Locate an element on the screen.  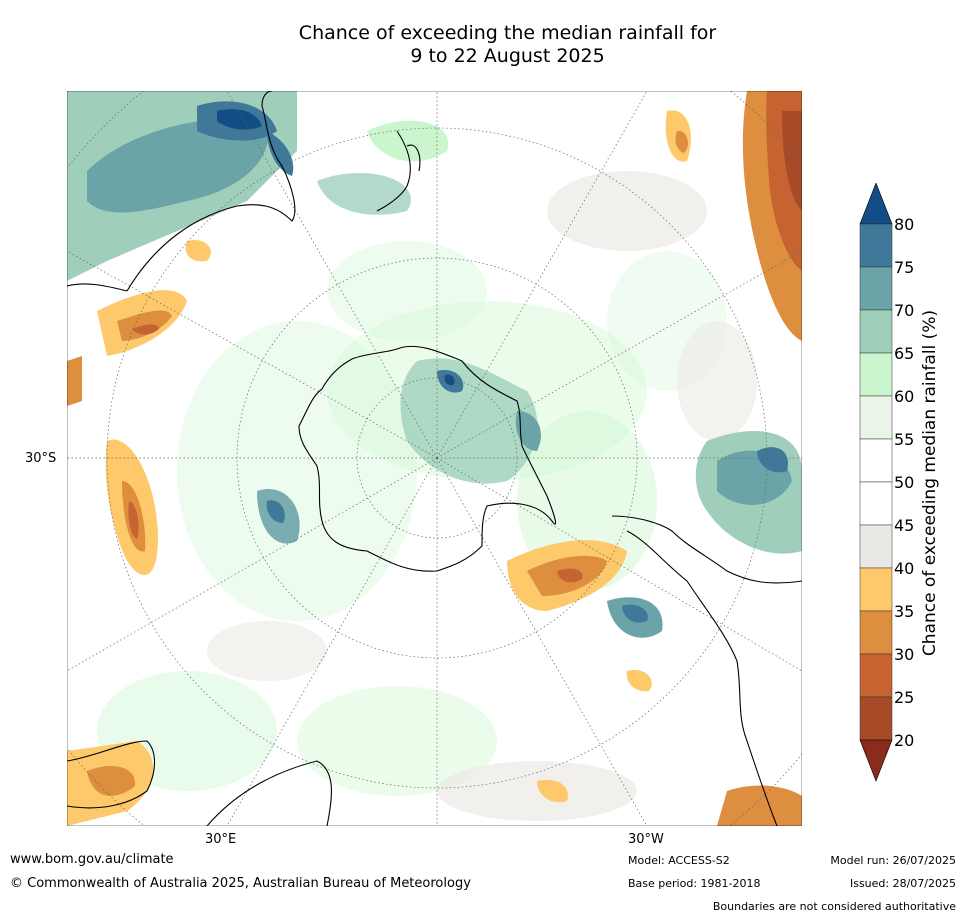
lon-label-30w: 30°W is located at coordinates (646, 839).